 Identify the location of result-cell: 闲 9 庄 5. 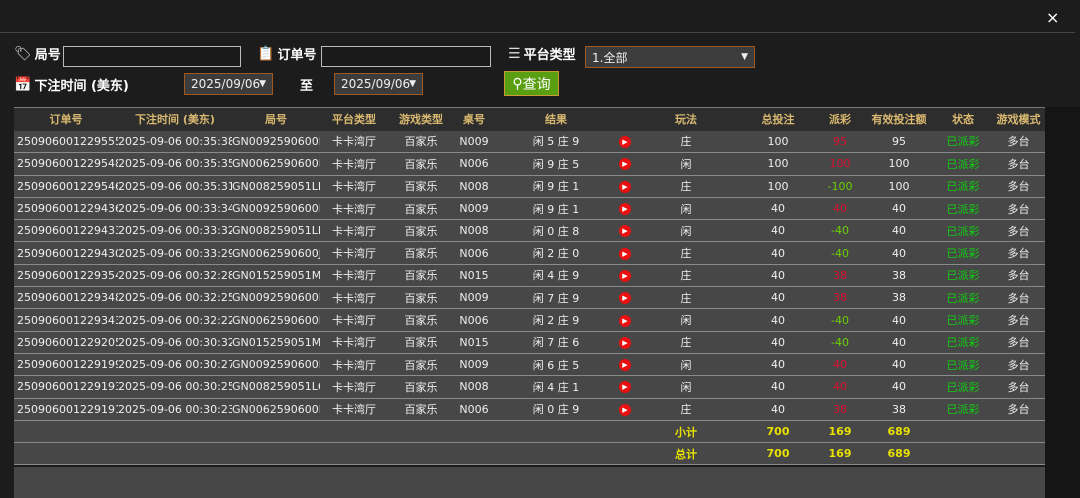
(556, 164).